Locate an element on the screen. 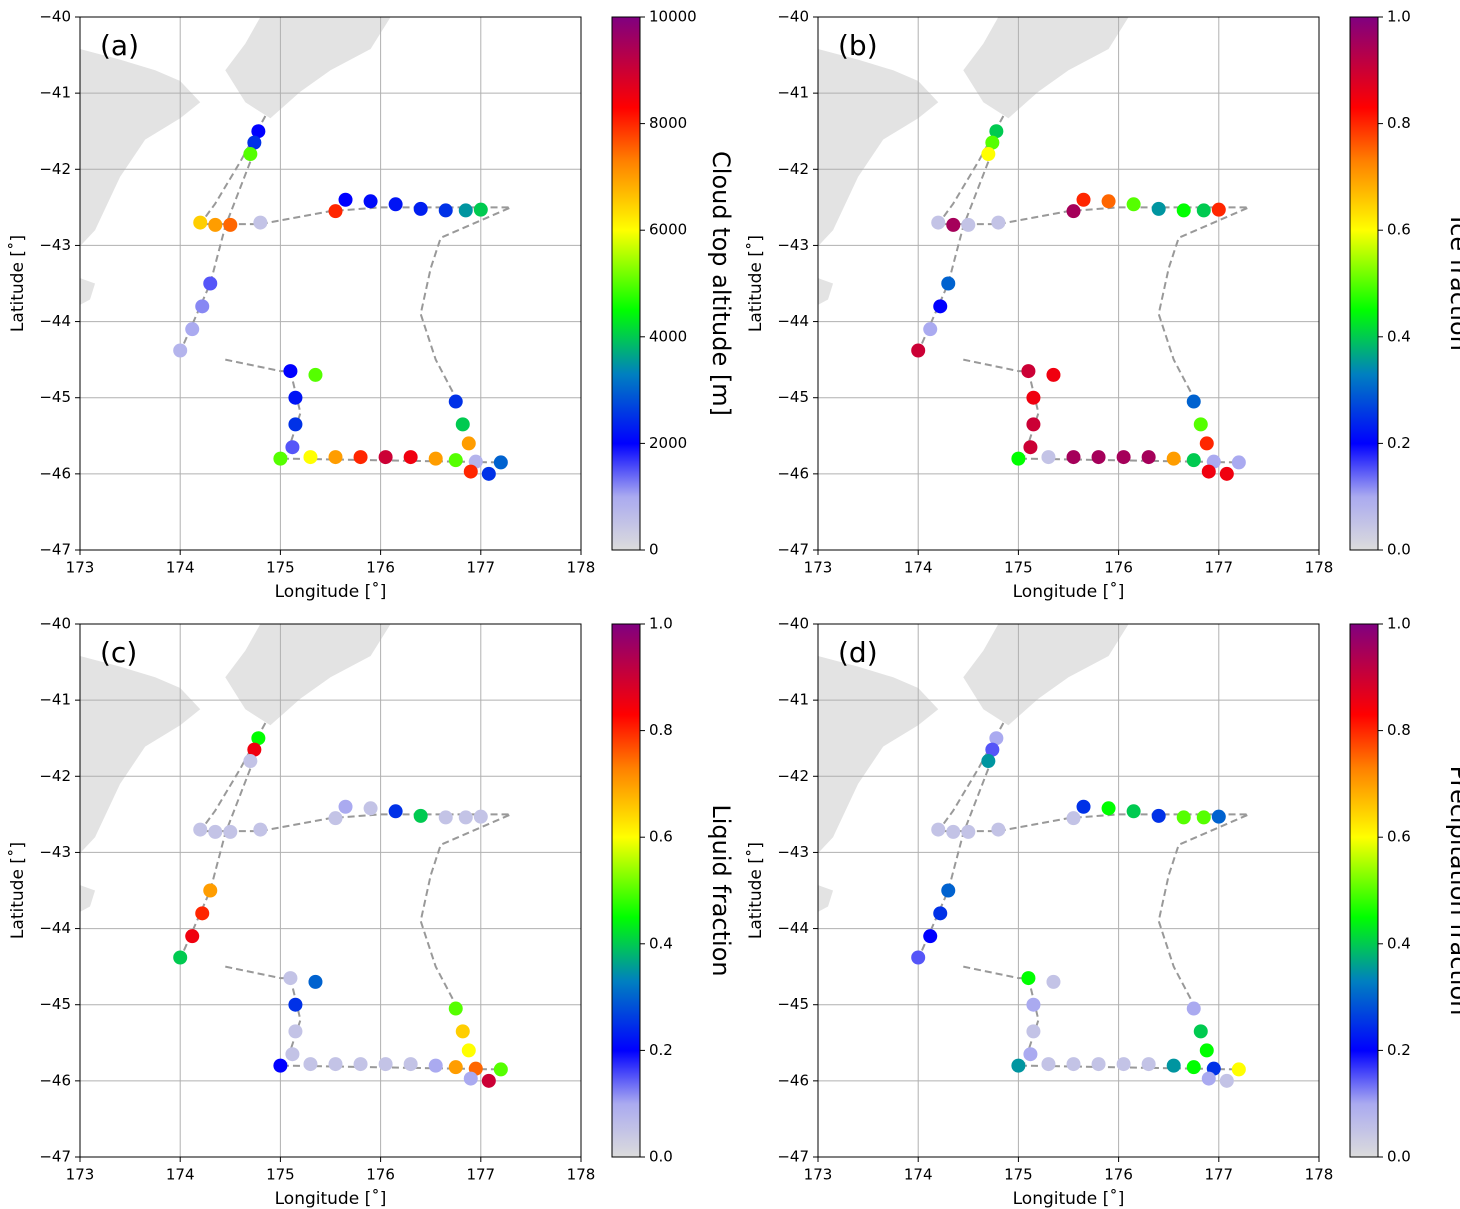 Image resolution: width=1460 pixels, height=1209 pixels. colorbar-tick-label: 4000 is located at coordinates (668, 336).